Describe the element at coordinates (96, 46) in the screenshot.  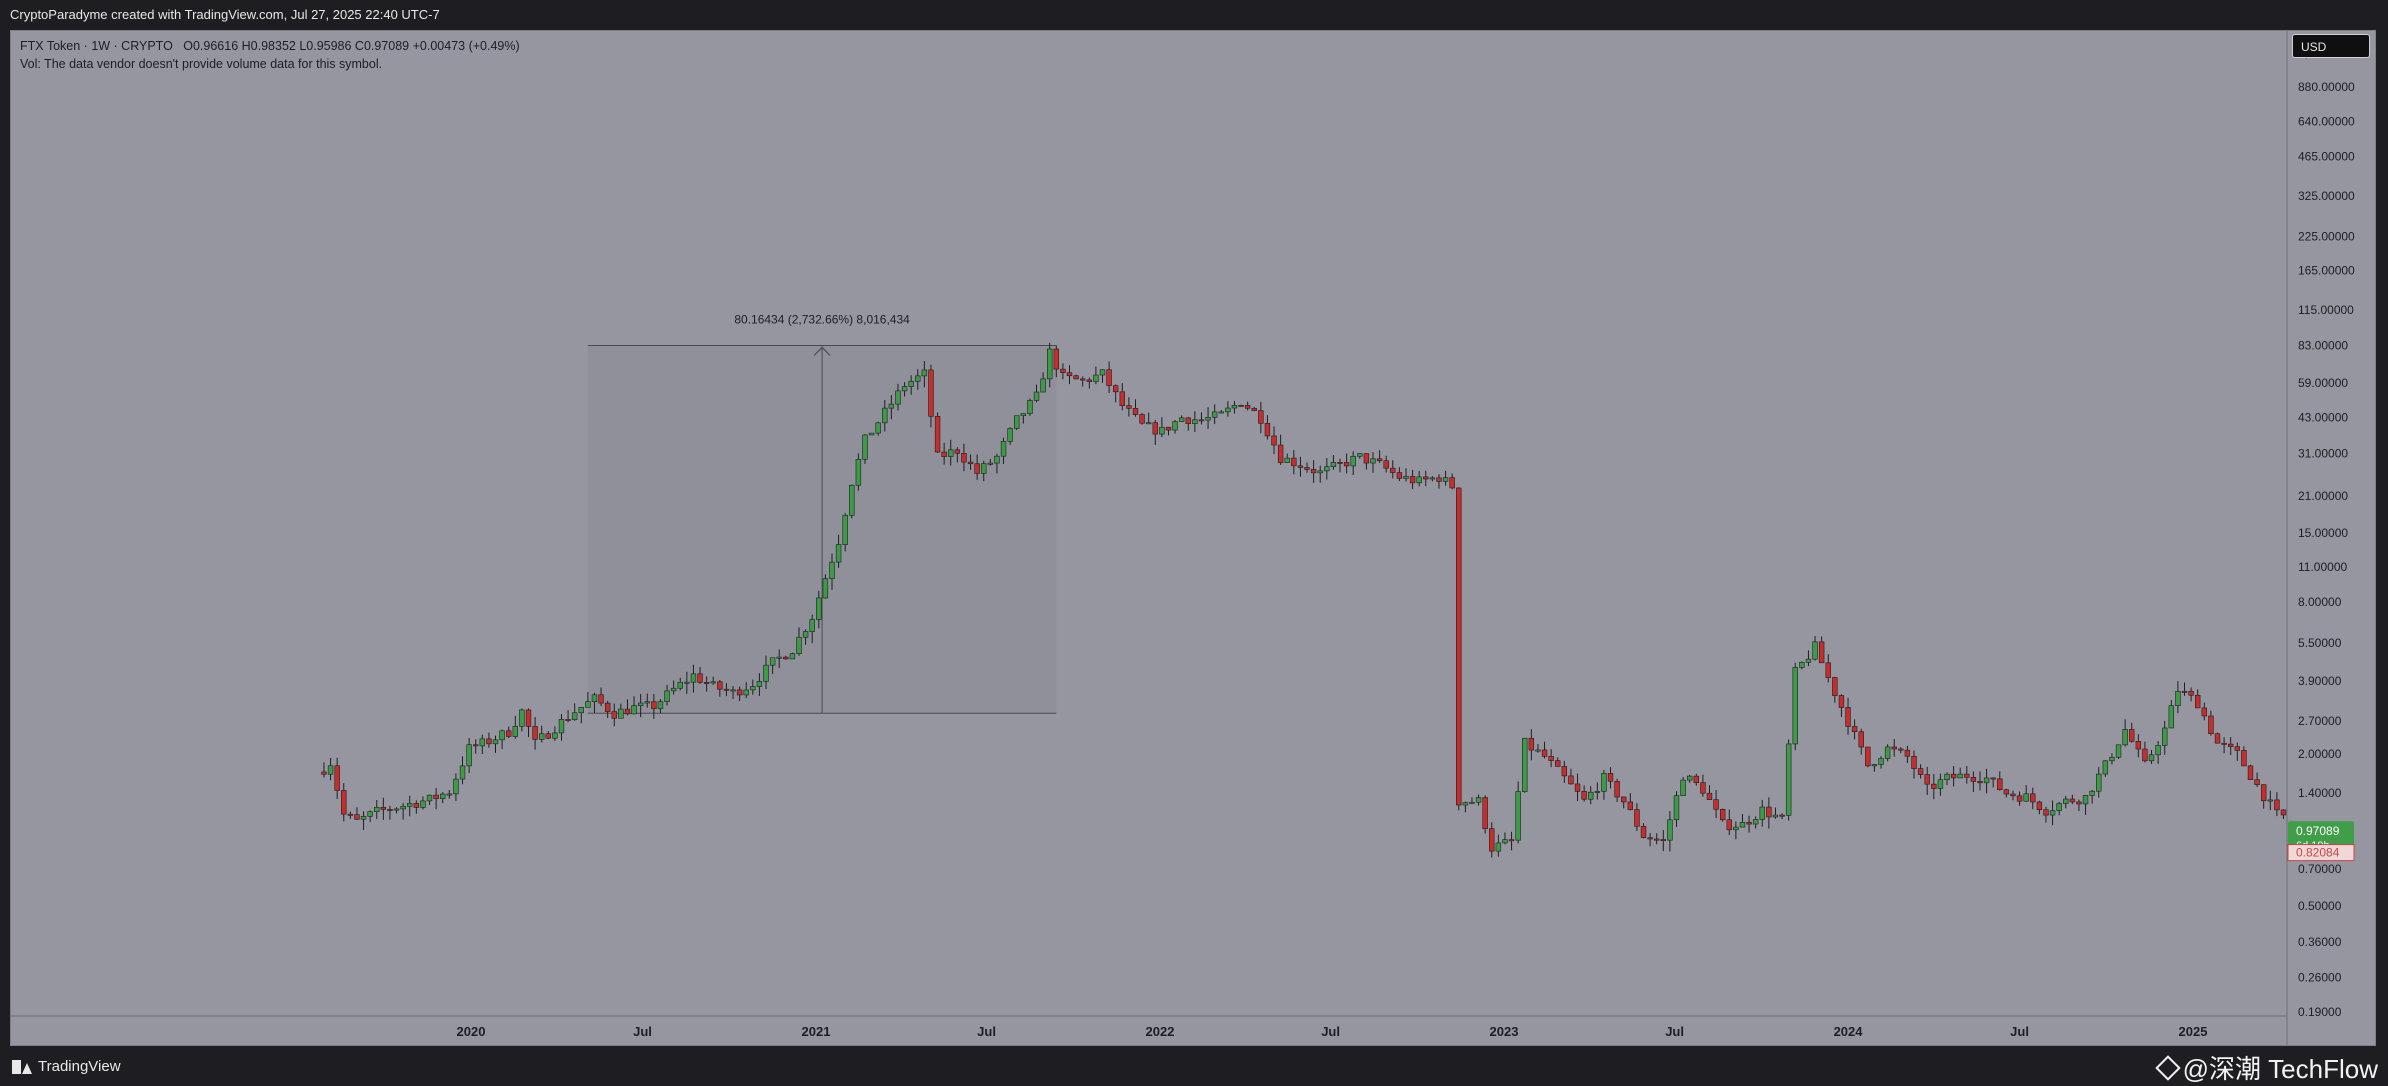
I see `symbol-name: FTX Token · 1W · CRYPTO` at that location.